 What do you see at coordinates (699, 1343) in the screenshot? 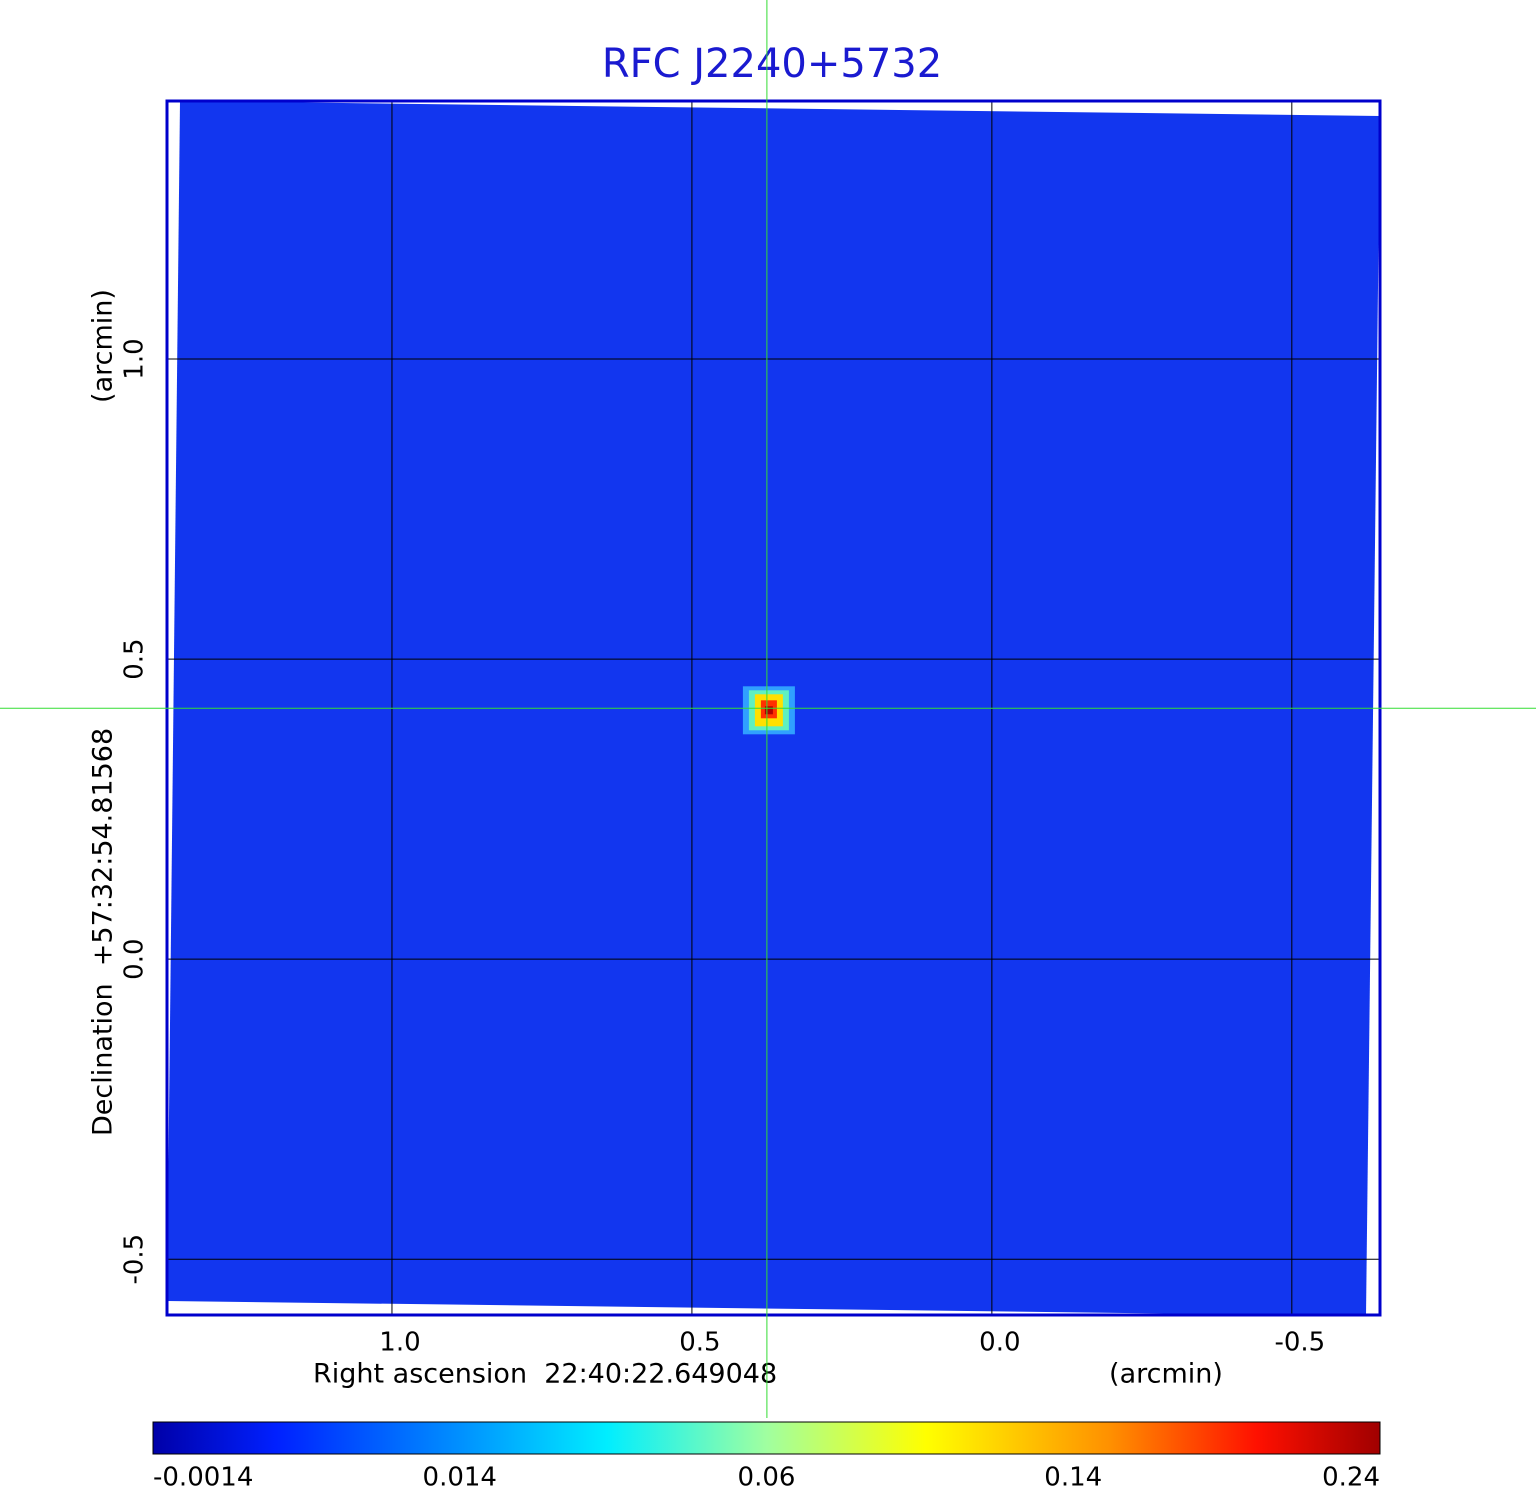
I see `x-tick-label: 0.5` at bounding box center [699, 1343].